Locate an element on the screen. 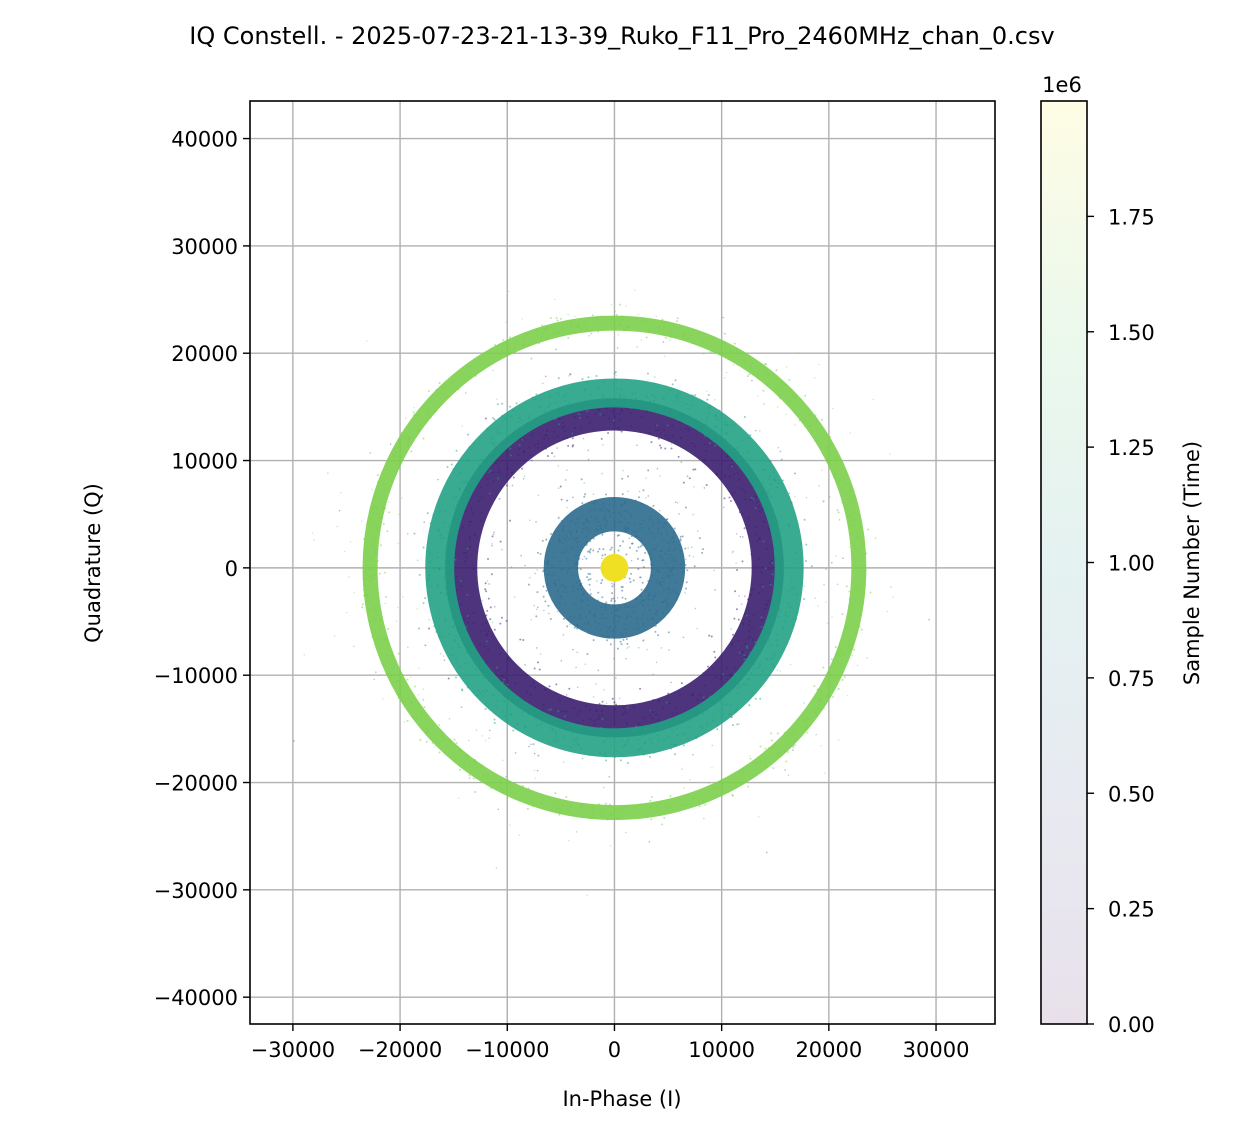 The height and width of the screenshot is (1132, 1245). y-tick-label: 10000 is located at coordinates (204, 462).